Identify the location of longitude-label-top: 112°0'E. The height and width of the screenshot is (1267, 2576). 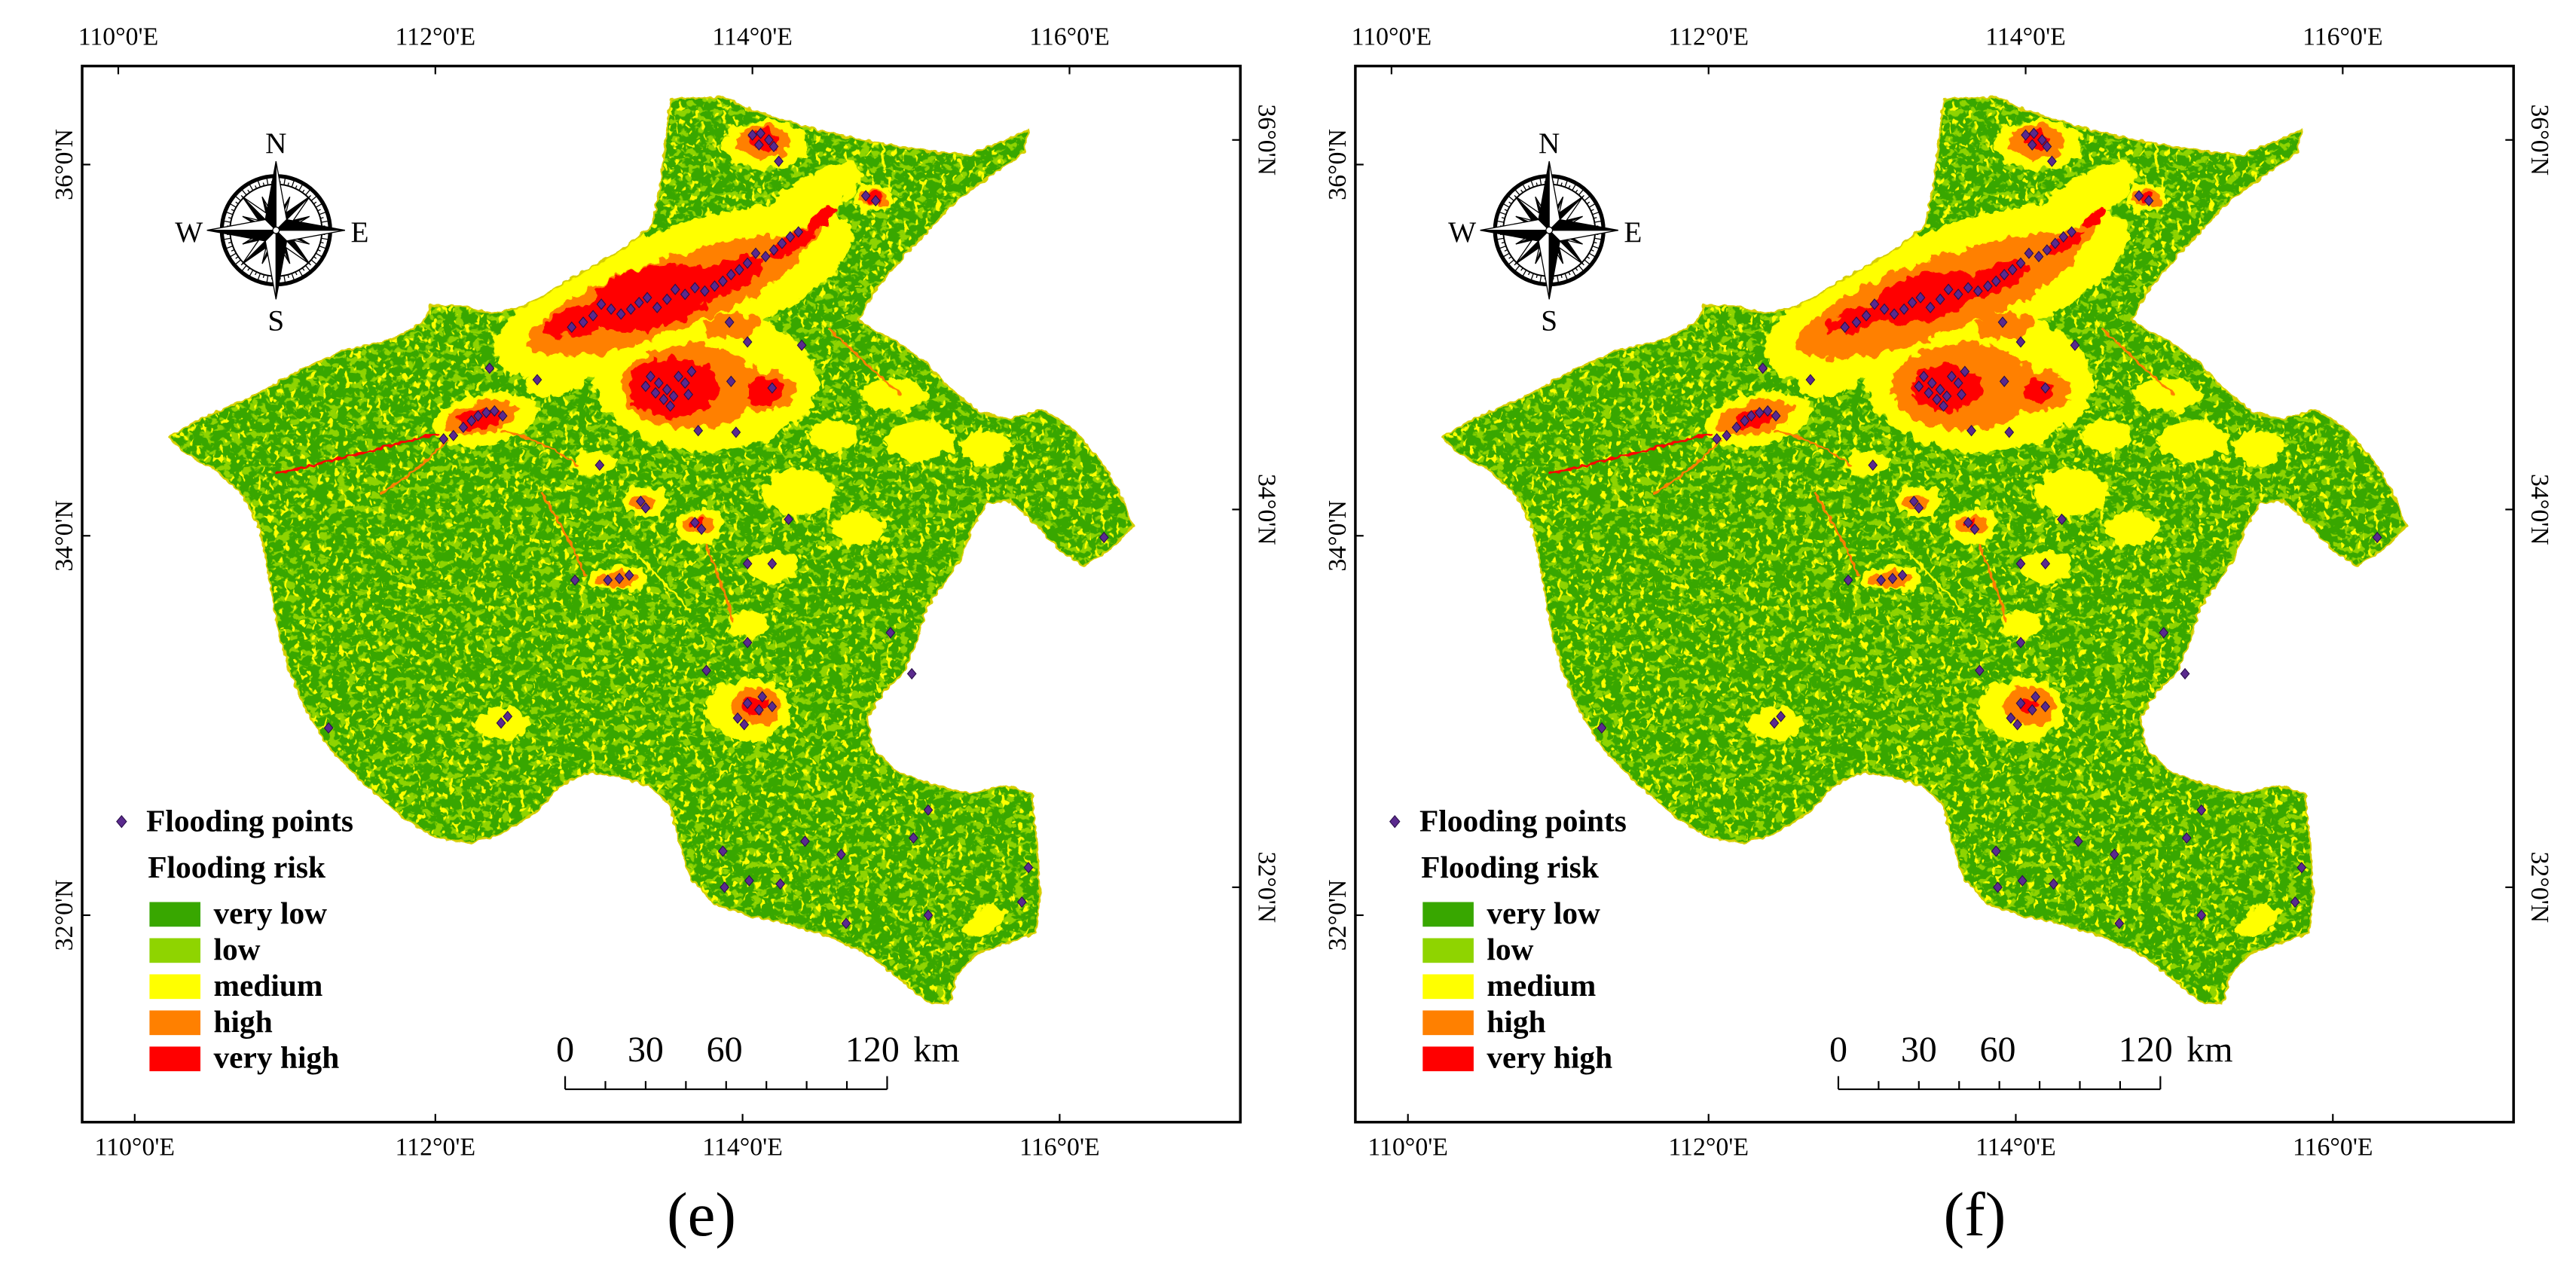
(1708, 36).